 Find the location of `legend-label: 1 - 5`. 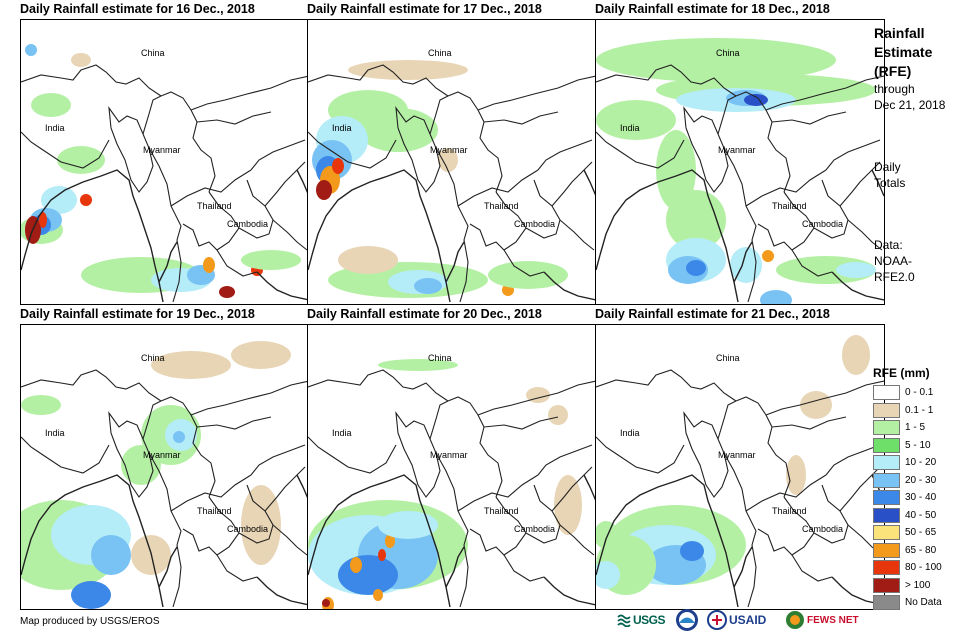

legend-label: 1 - 5 is located at coordinates (915, 428).